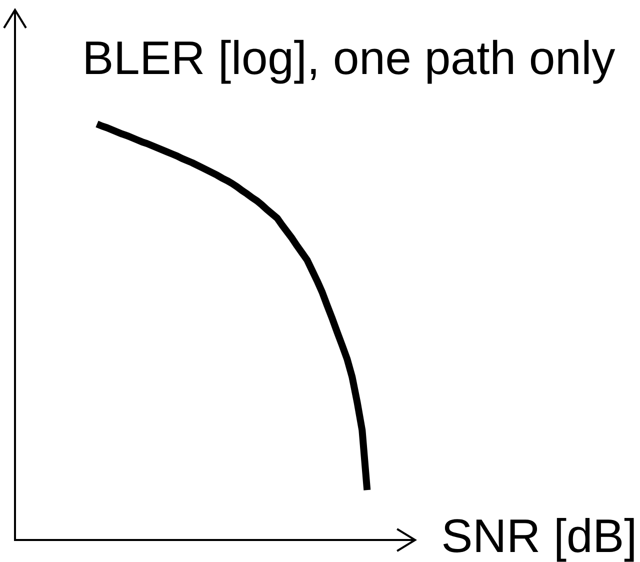  Describe the element at coordinates (351, 62) in the screenshot. I see `y-axis-title: BLER [log], one path only` at that location.